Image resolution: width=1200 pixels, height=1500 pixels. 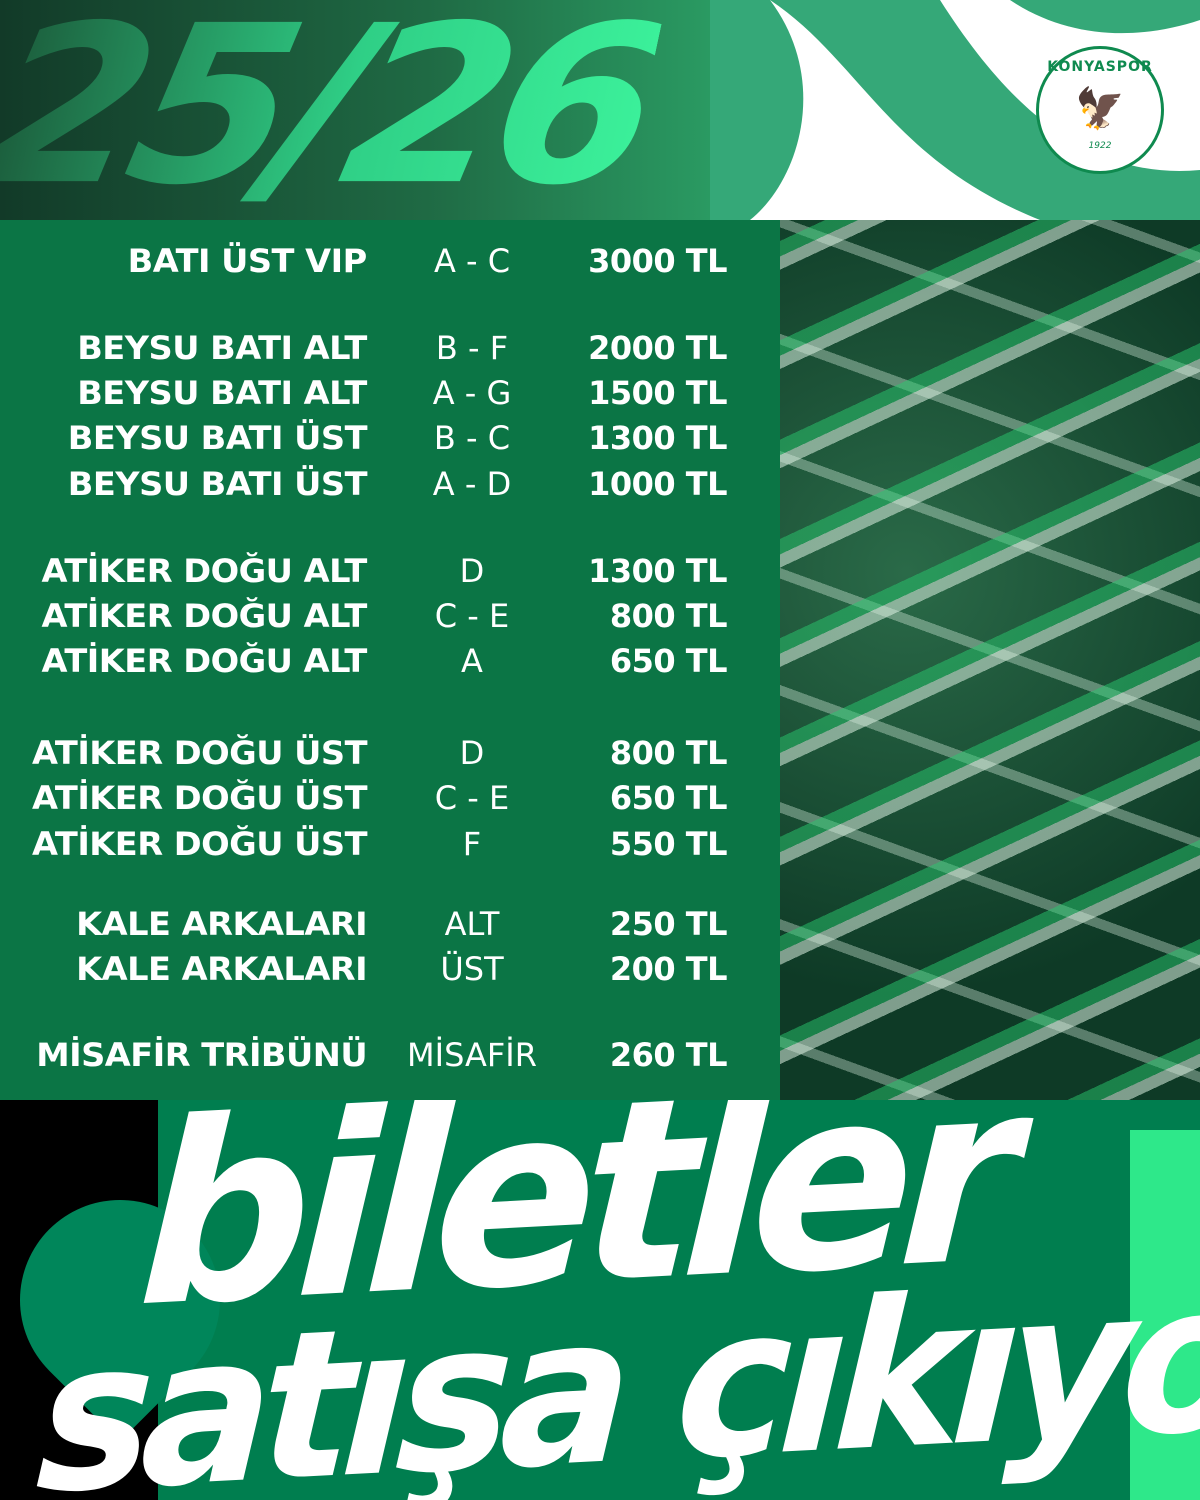 What do you see at coordinates (1100, 67) in the screenshot?
I see `logo-text: KONYASPOR` at bounding box center [1100, 67].